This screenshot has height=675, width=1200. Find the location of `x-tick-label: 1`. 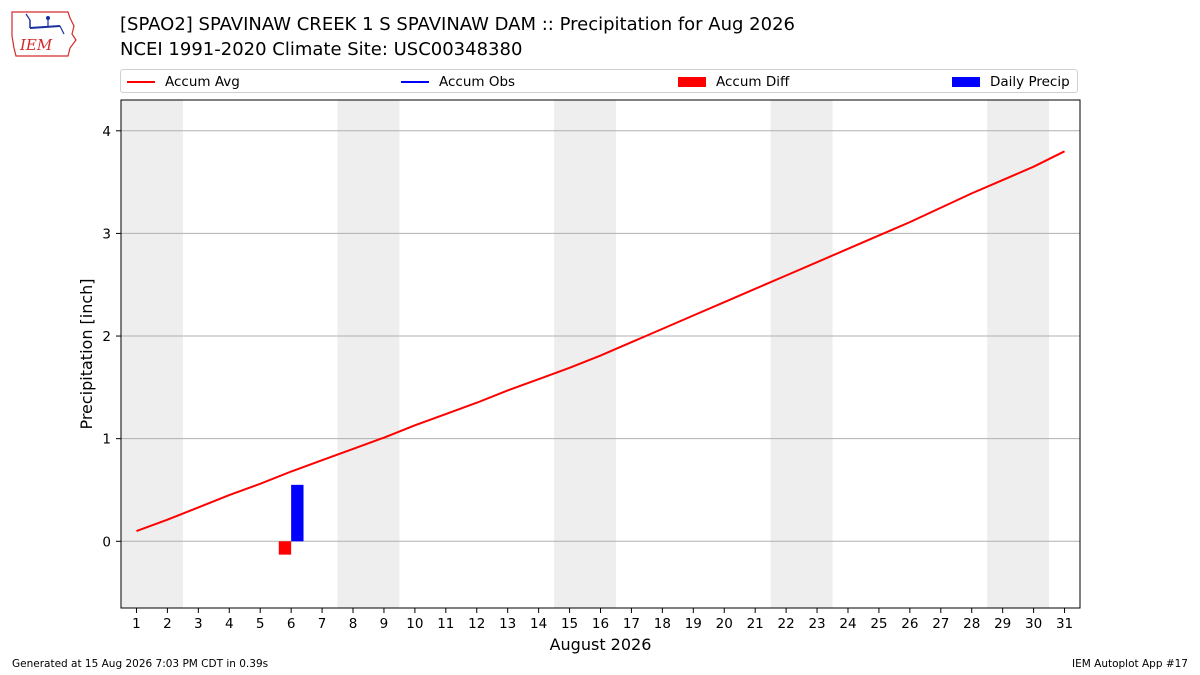

x-tick-label: 1 is located at coordinates (136, 624).